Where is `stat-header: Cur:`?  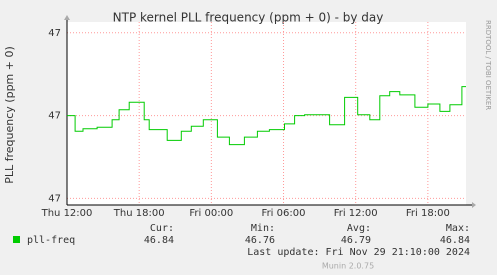
stat-header: Cur: is located at coordinates (162, 228).